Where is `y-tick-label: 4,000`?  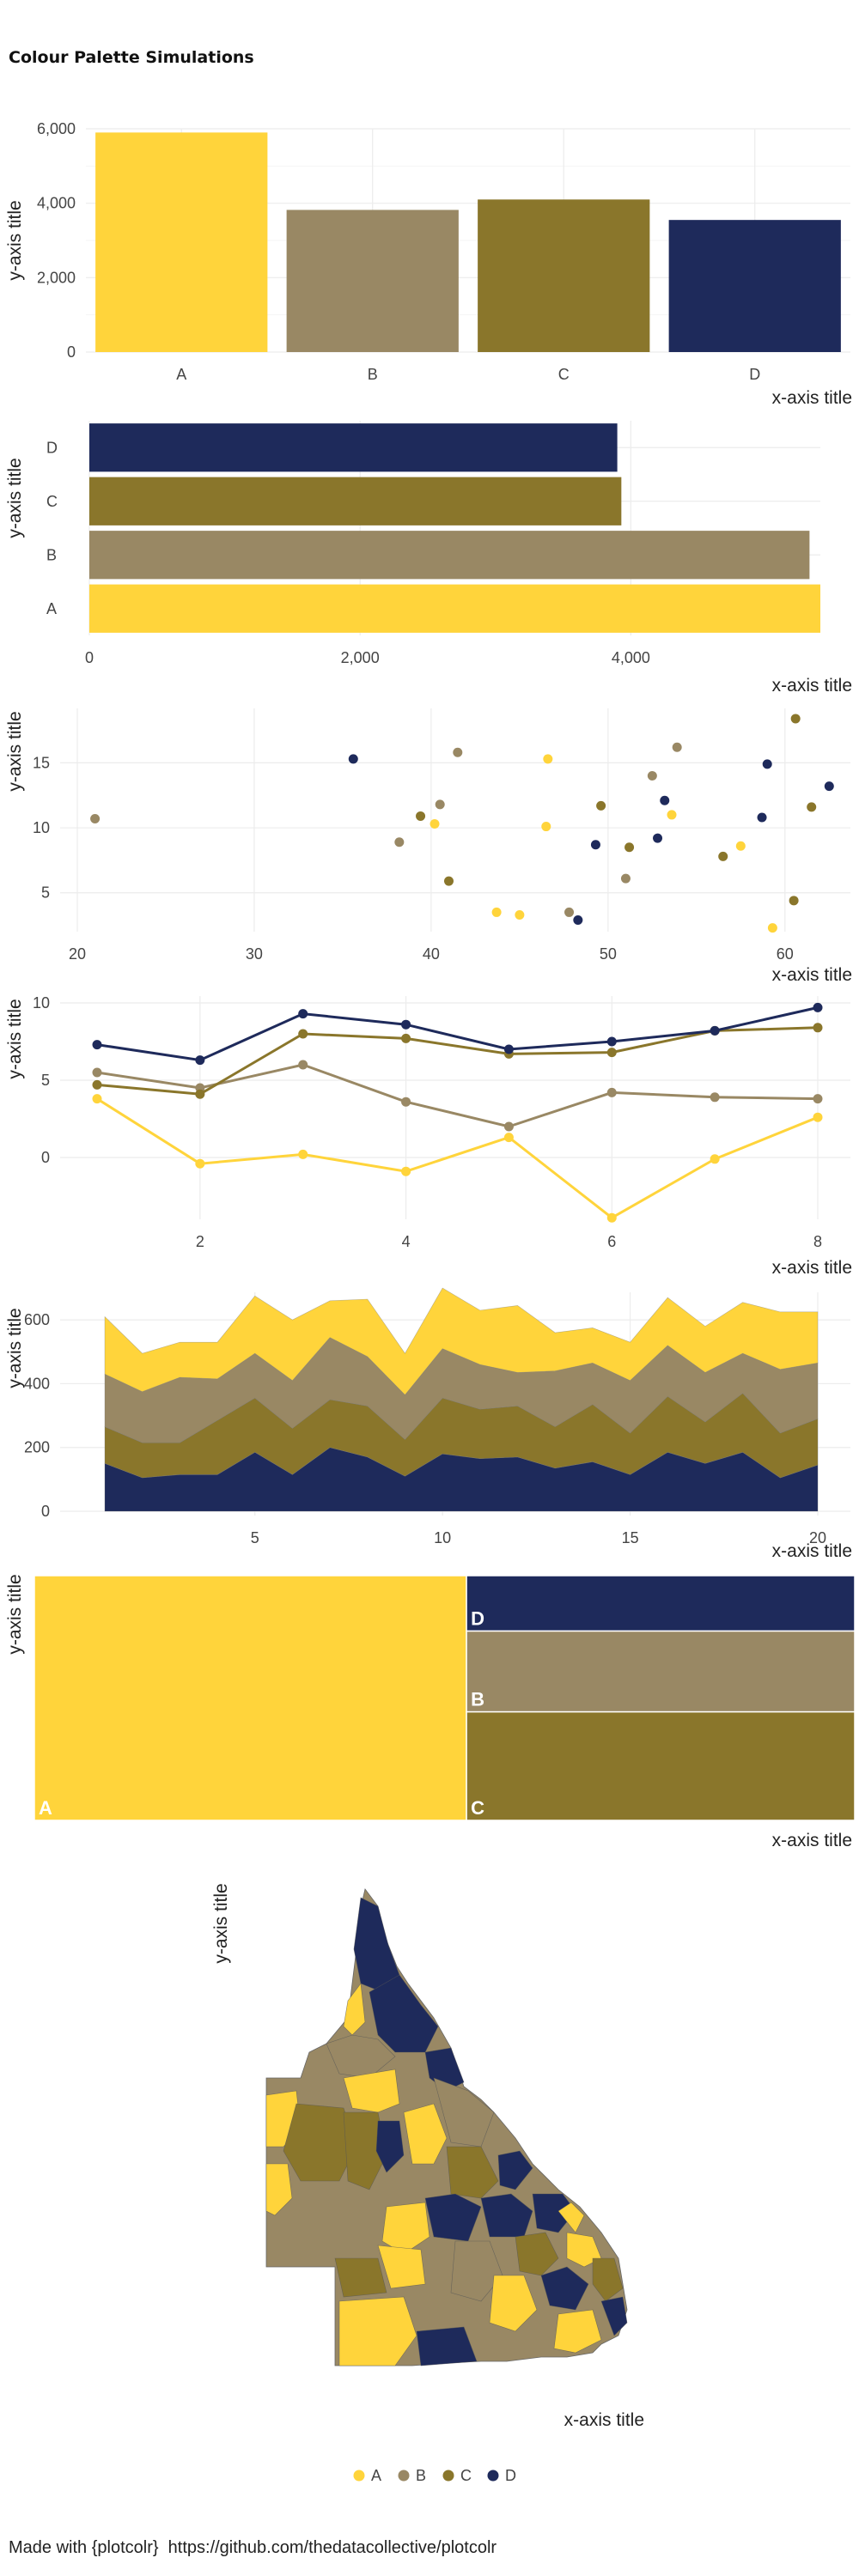 y-tick-label: 4,000 is located at coordinates (57, 203).